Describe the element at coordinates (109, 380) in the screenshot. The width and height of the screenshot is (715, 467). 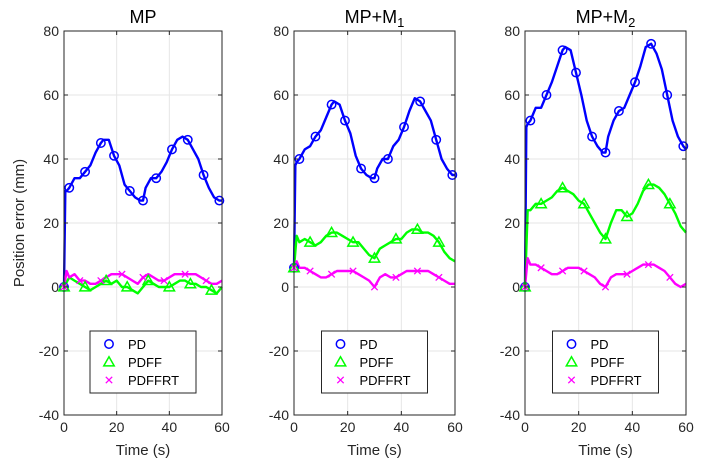
I see `legend-marker-pdffrt` at that location.